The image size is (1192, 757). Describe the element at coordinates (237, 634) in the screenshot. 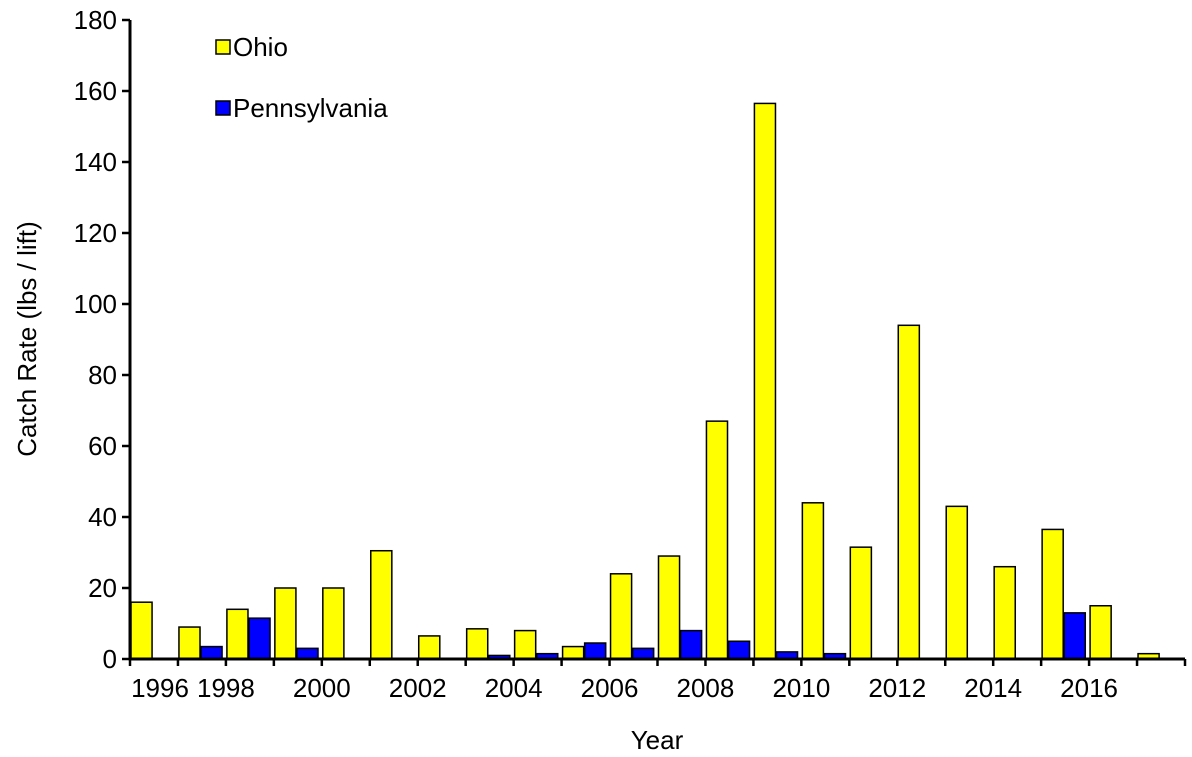

I see `bar-ohio-1998` at that location.